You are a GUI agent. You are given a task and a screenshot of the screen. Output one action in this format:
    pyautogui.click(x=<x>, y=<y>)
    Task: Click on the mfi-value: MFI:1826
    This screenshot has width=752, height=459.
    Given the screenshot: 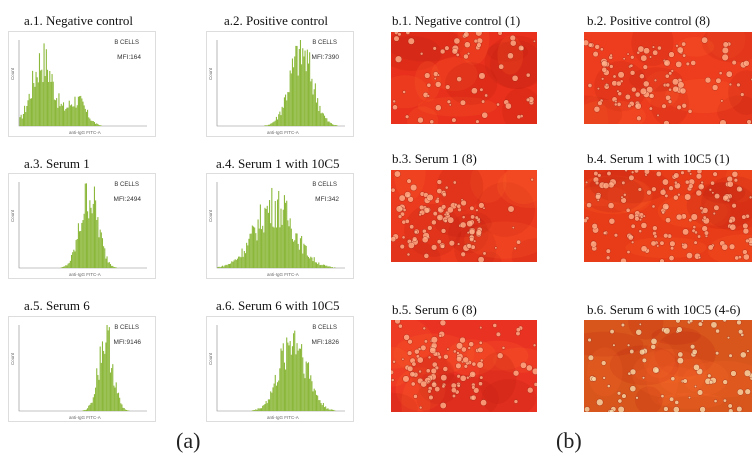 What is the action you would take?
    pyautogui.click(x=325, y=342)
    